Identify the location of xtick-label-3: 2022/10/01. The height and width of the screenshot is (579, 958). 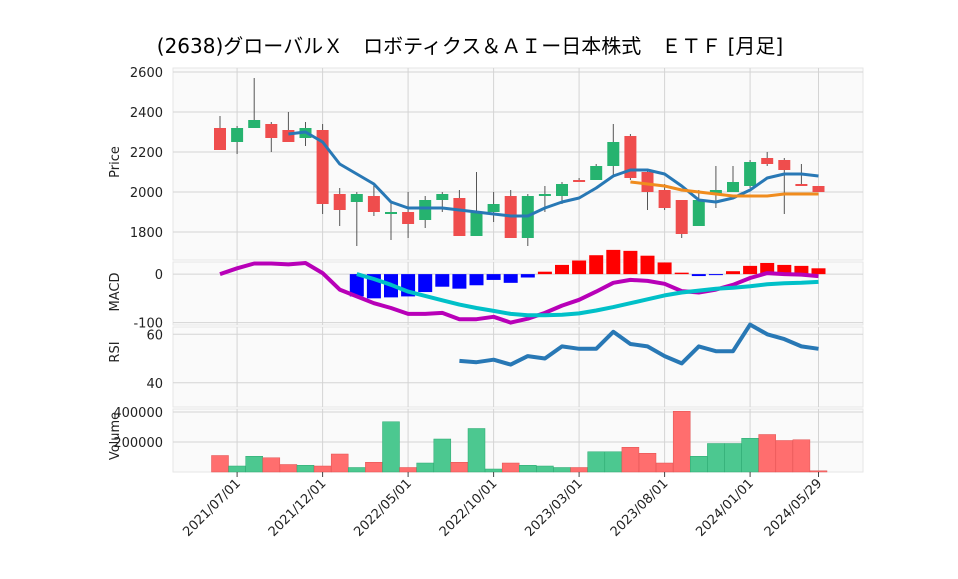
(469, 508).